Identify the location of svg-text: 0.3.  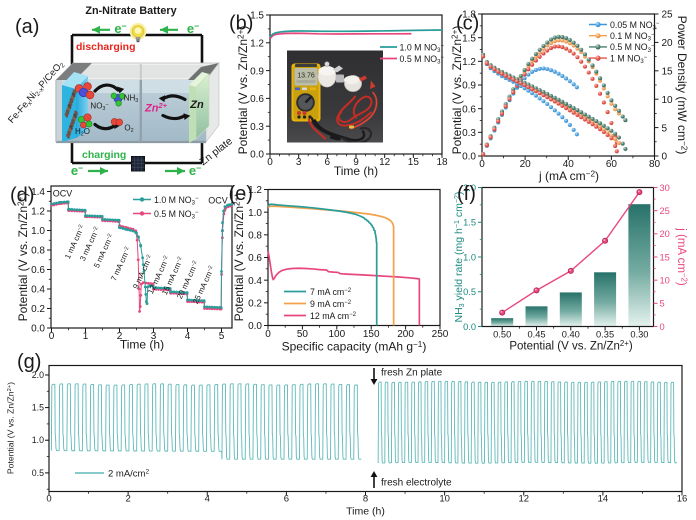
(257, 127).